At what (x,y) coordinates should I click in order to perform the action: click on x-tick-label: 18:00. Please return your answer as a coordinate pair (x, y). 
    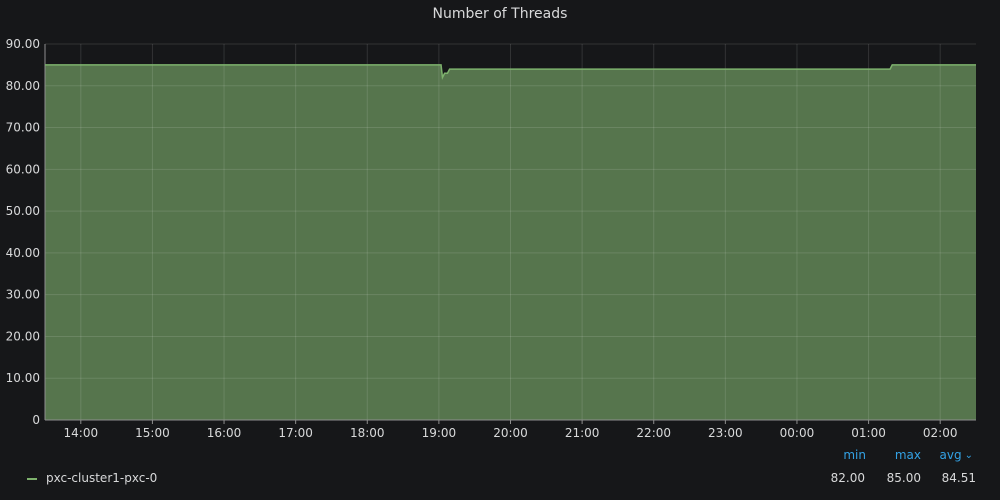
    Looking at the image, I should click on (367, 433).